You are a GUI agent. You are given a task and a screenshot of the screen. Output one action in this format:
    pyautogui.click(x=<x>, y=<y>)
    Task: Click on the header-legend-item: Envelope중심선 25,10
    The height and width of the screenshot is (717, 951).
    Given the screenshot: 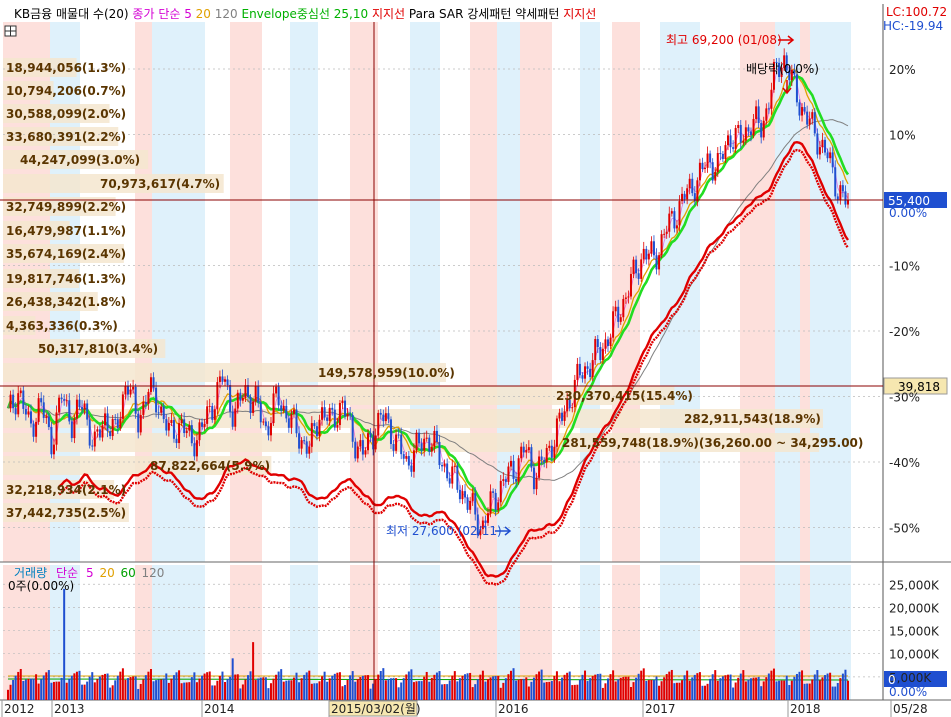 What is the action you would take?
    pyautogui.click(x=303, y=14)
    